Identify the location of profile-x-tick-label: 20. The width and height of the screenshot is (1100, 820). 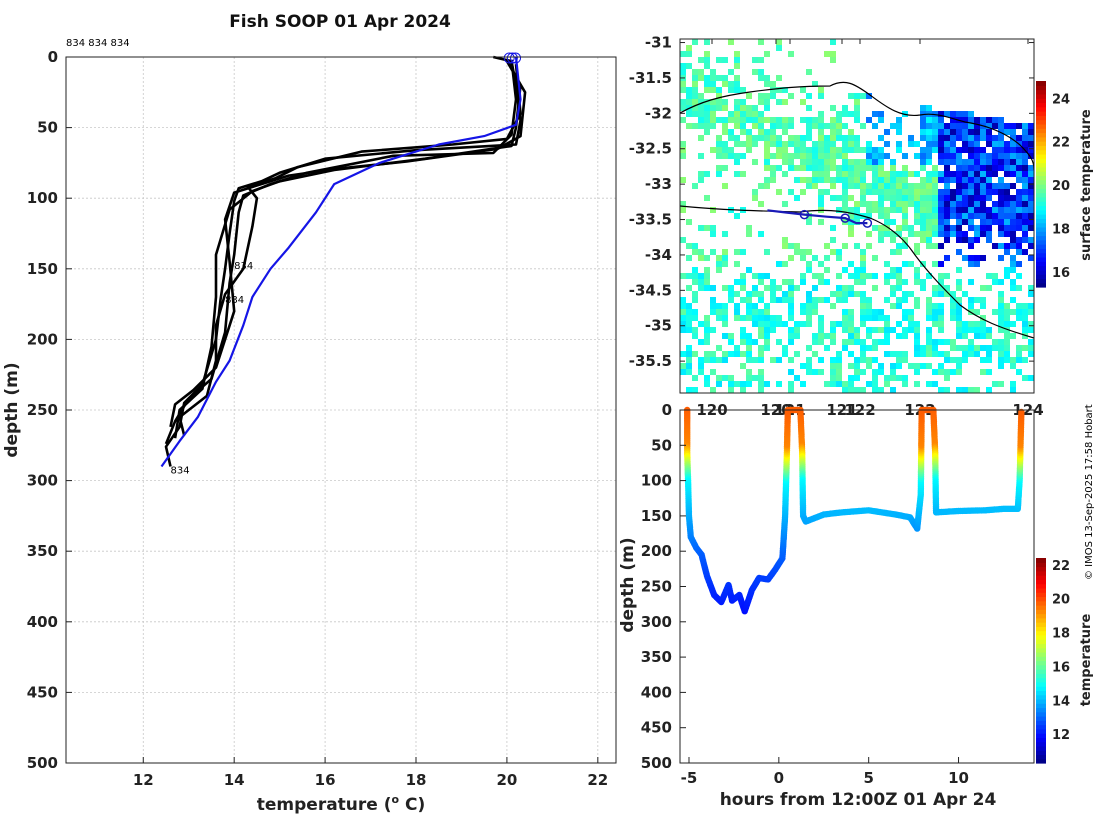
(506, 780).